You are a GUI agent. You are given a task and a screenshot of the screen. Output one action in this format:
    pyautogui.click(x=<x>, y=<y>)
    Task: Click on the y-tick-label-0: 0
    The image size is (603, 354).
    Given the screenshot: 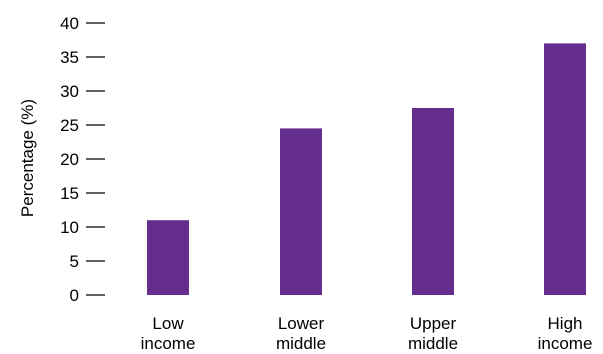 What is the action you would take?
    pyautogui.click(x=74, y=295)
    